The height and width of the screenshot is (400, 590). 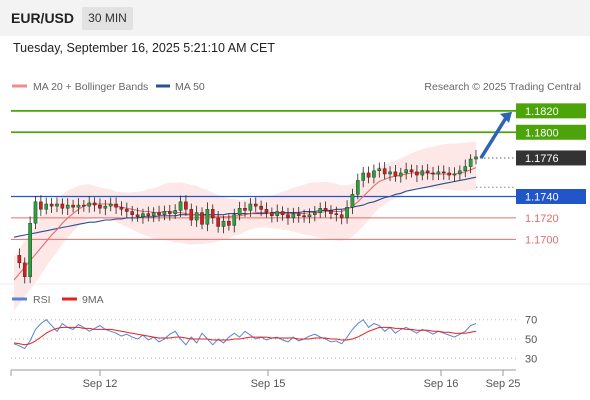 I want to click on ma20-legend-label: MA 20 + Bollinger Bands, so click(x=90, y=87).